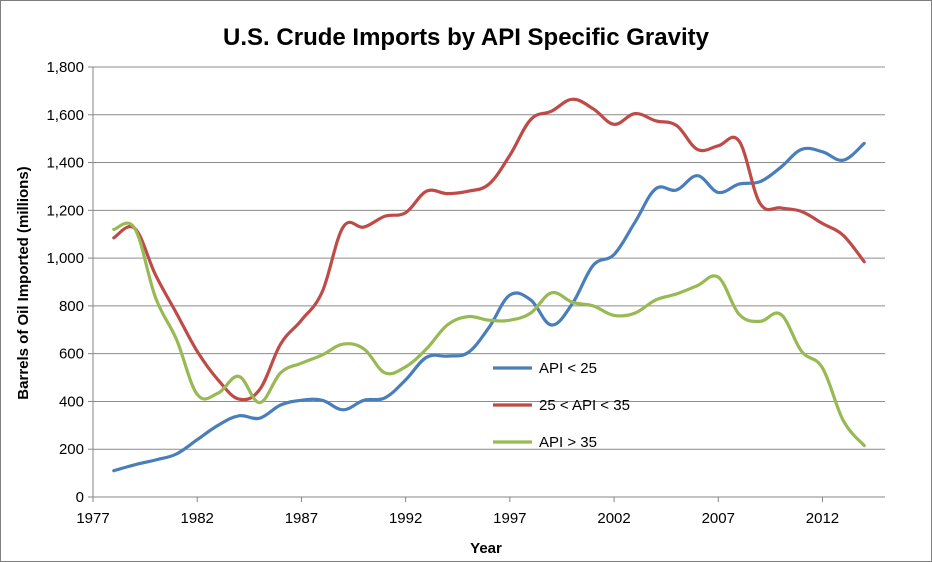 Image resolution: width=932 pixels, height=562 pixels. What do you see at coordinates (568, 368) in the screenshot?
I see `legend-label-api-25: API < 25` at bounding box center [568, 368].